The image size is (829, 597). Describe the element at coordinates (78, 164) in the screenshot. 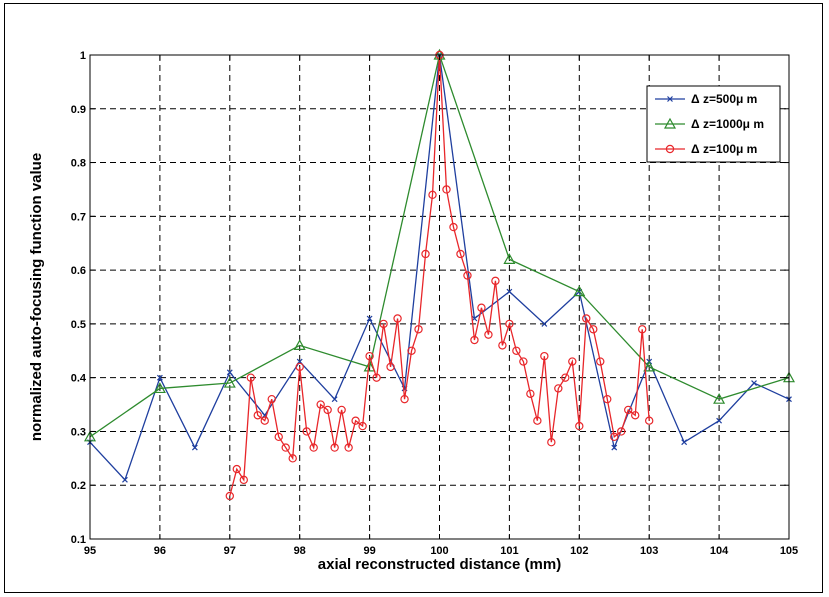

I see `y-tick-label: 0.8` at that location.